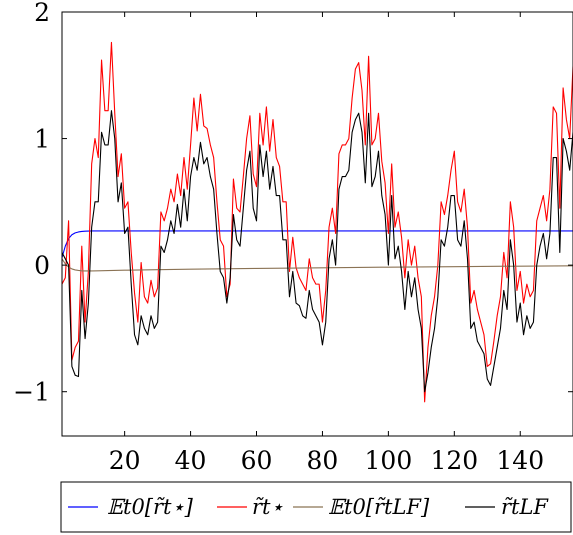 The height and width of the screenshot is (535, 573). I want to click on x-tick-label-80: 80, so click(323, 460).